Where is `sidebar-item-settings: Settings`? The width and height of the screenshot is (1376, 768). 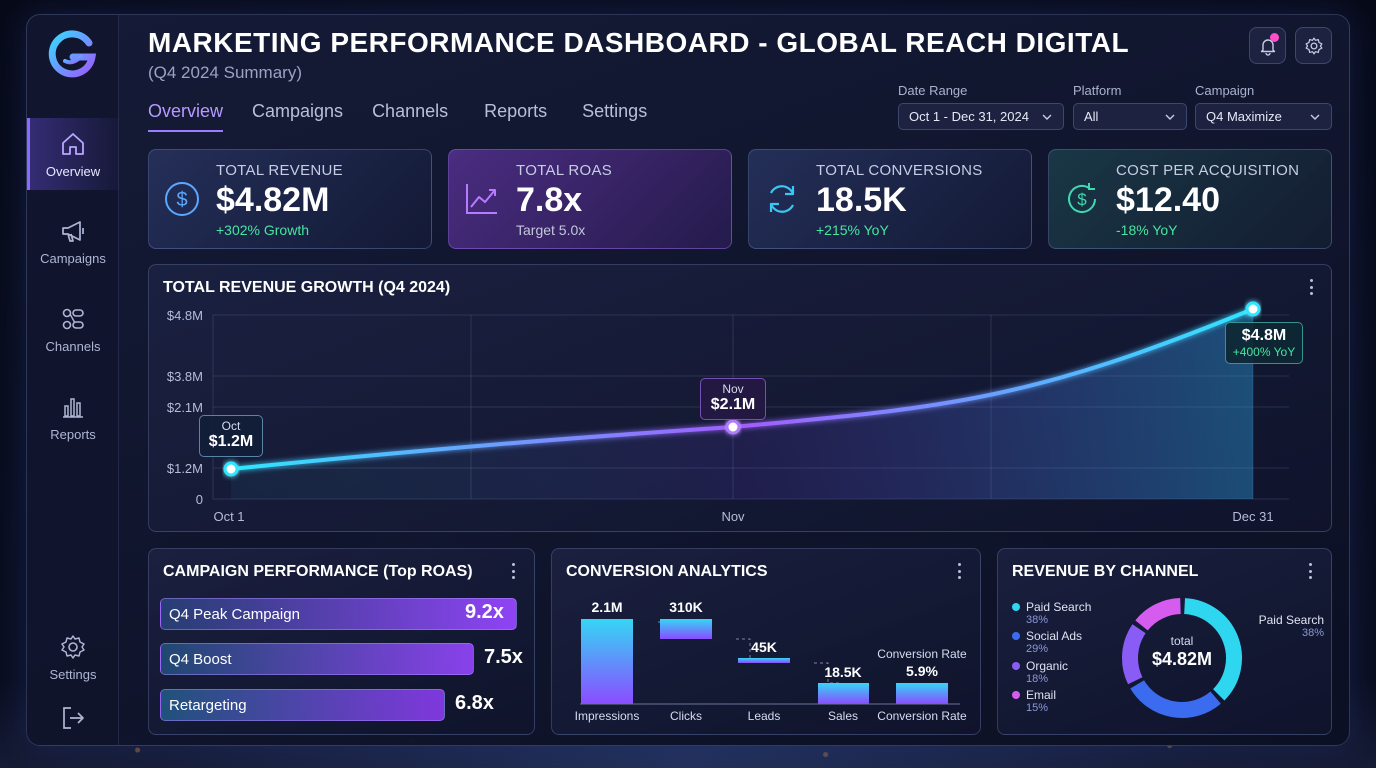
sidebar-item-settings: Settings is located at coordinates (73, 657).